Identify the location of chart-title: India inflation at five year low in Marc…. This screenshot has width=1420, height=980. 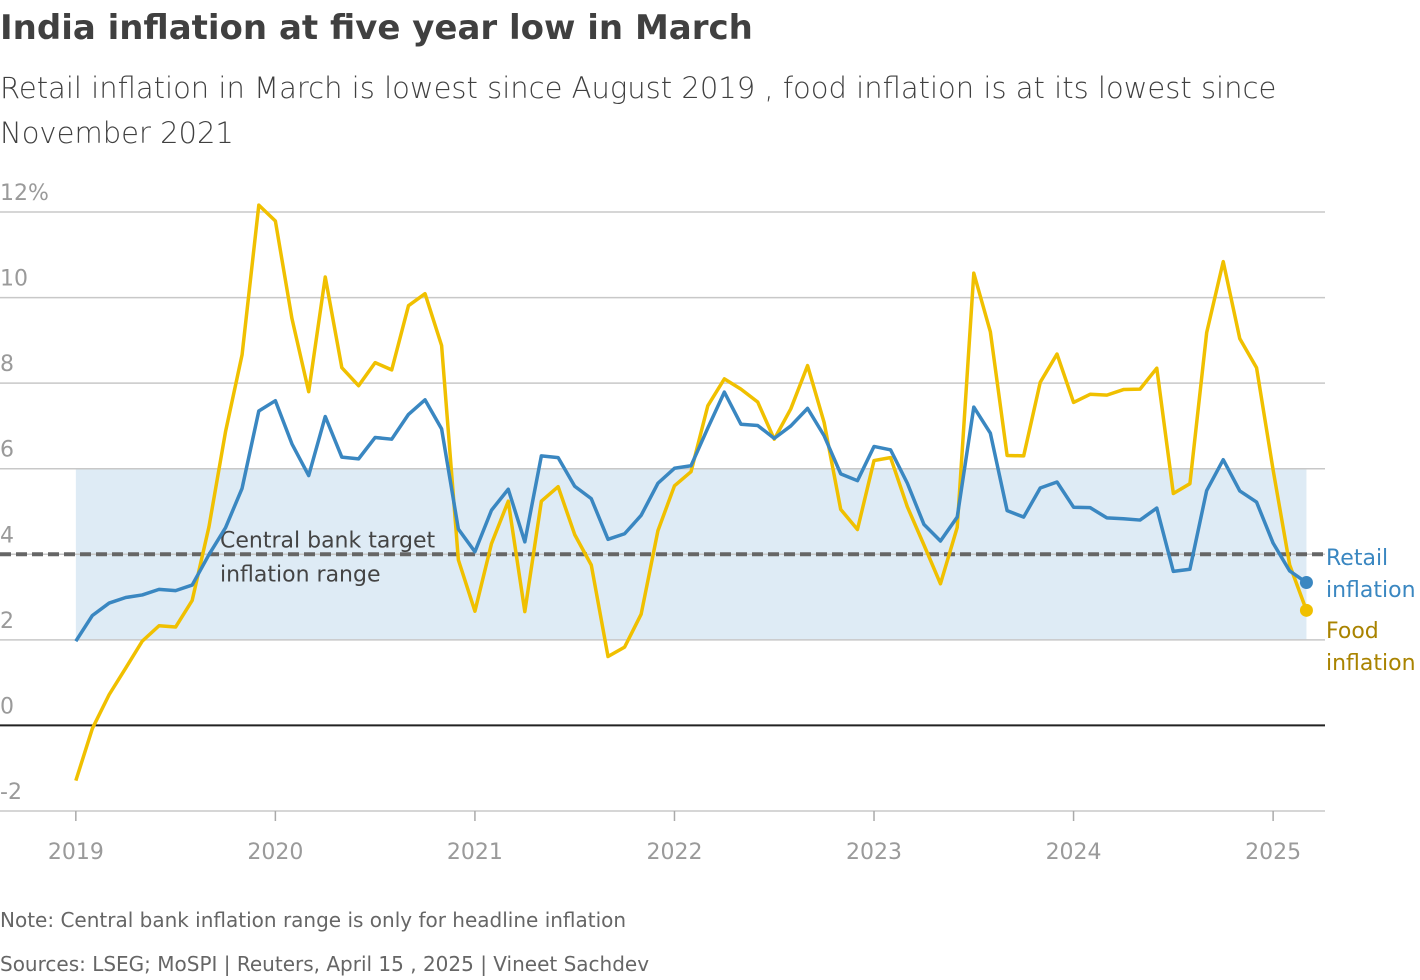
(376, 28).